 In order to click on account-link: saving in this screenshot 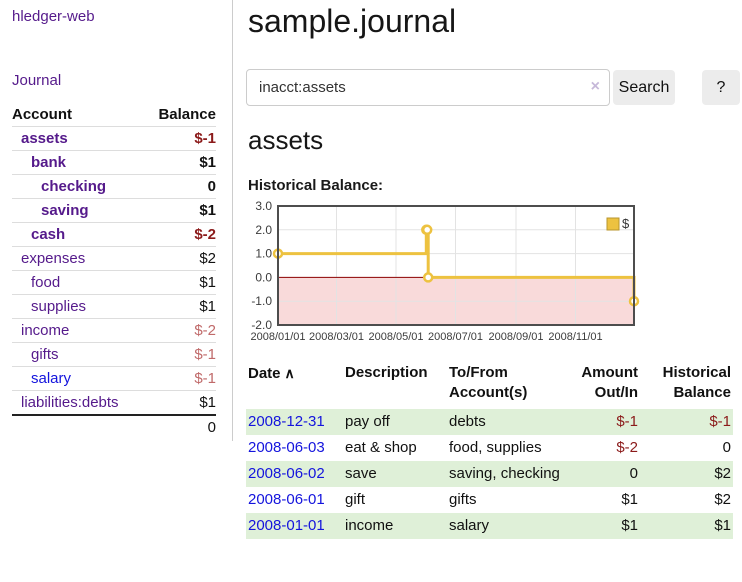, I will do `click(65, 210)`.